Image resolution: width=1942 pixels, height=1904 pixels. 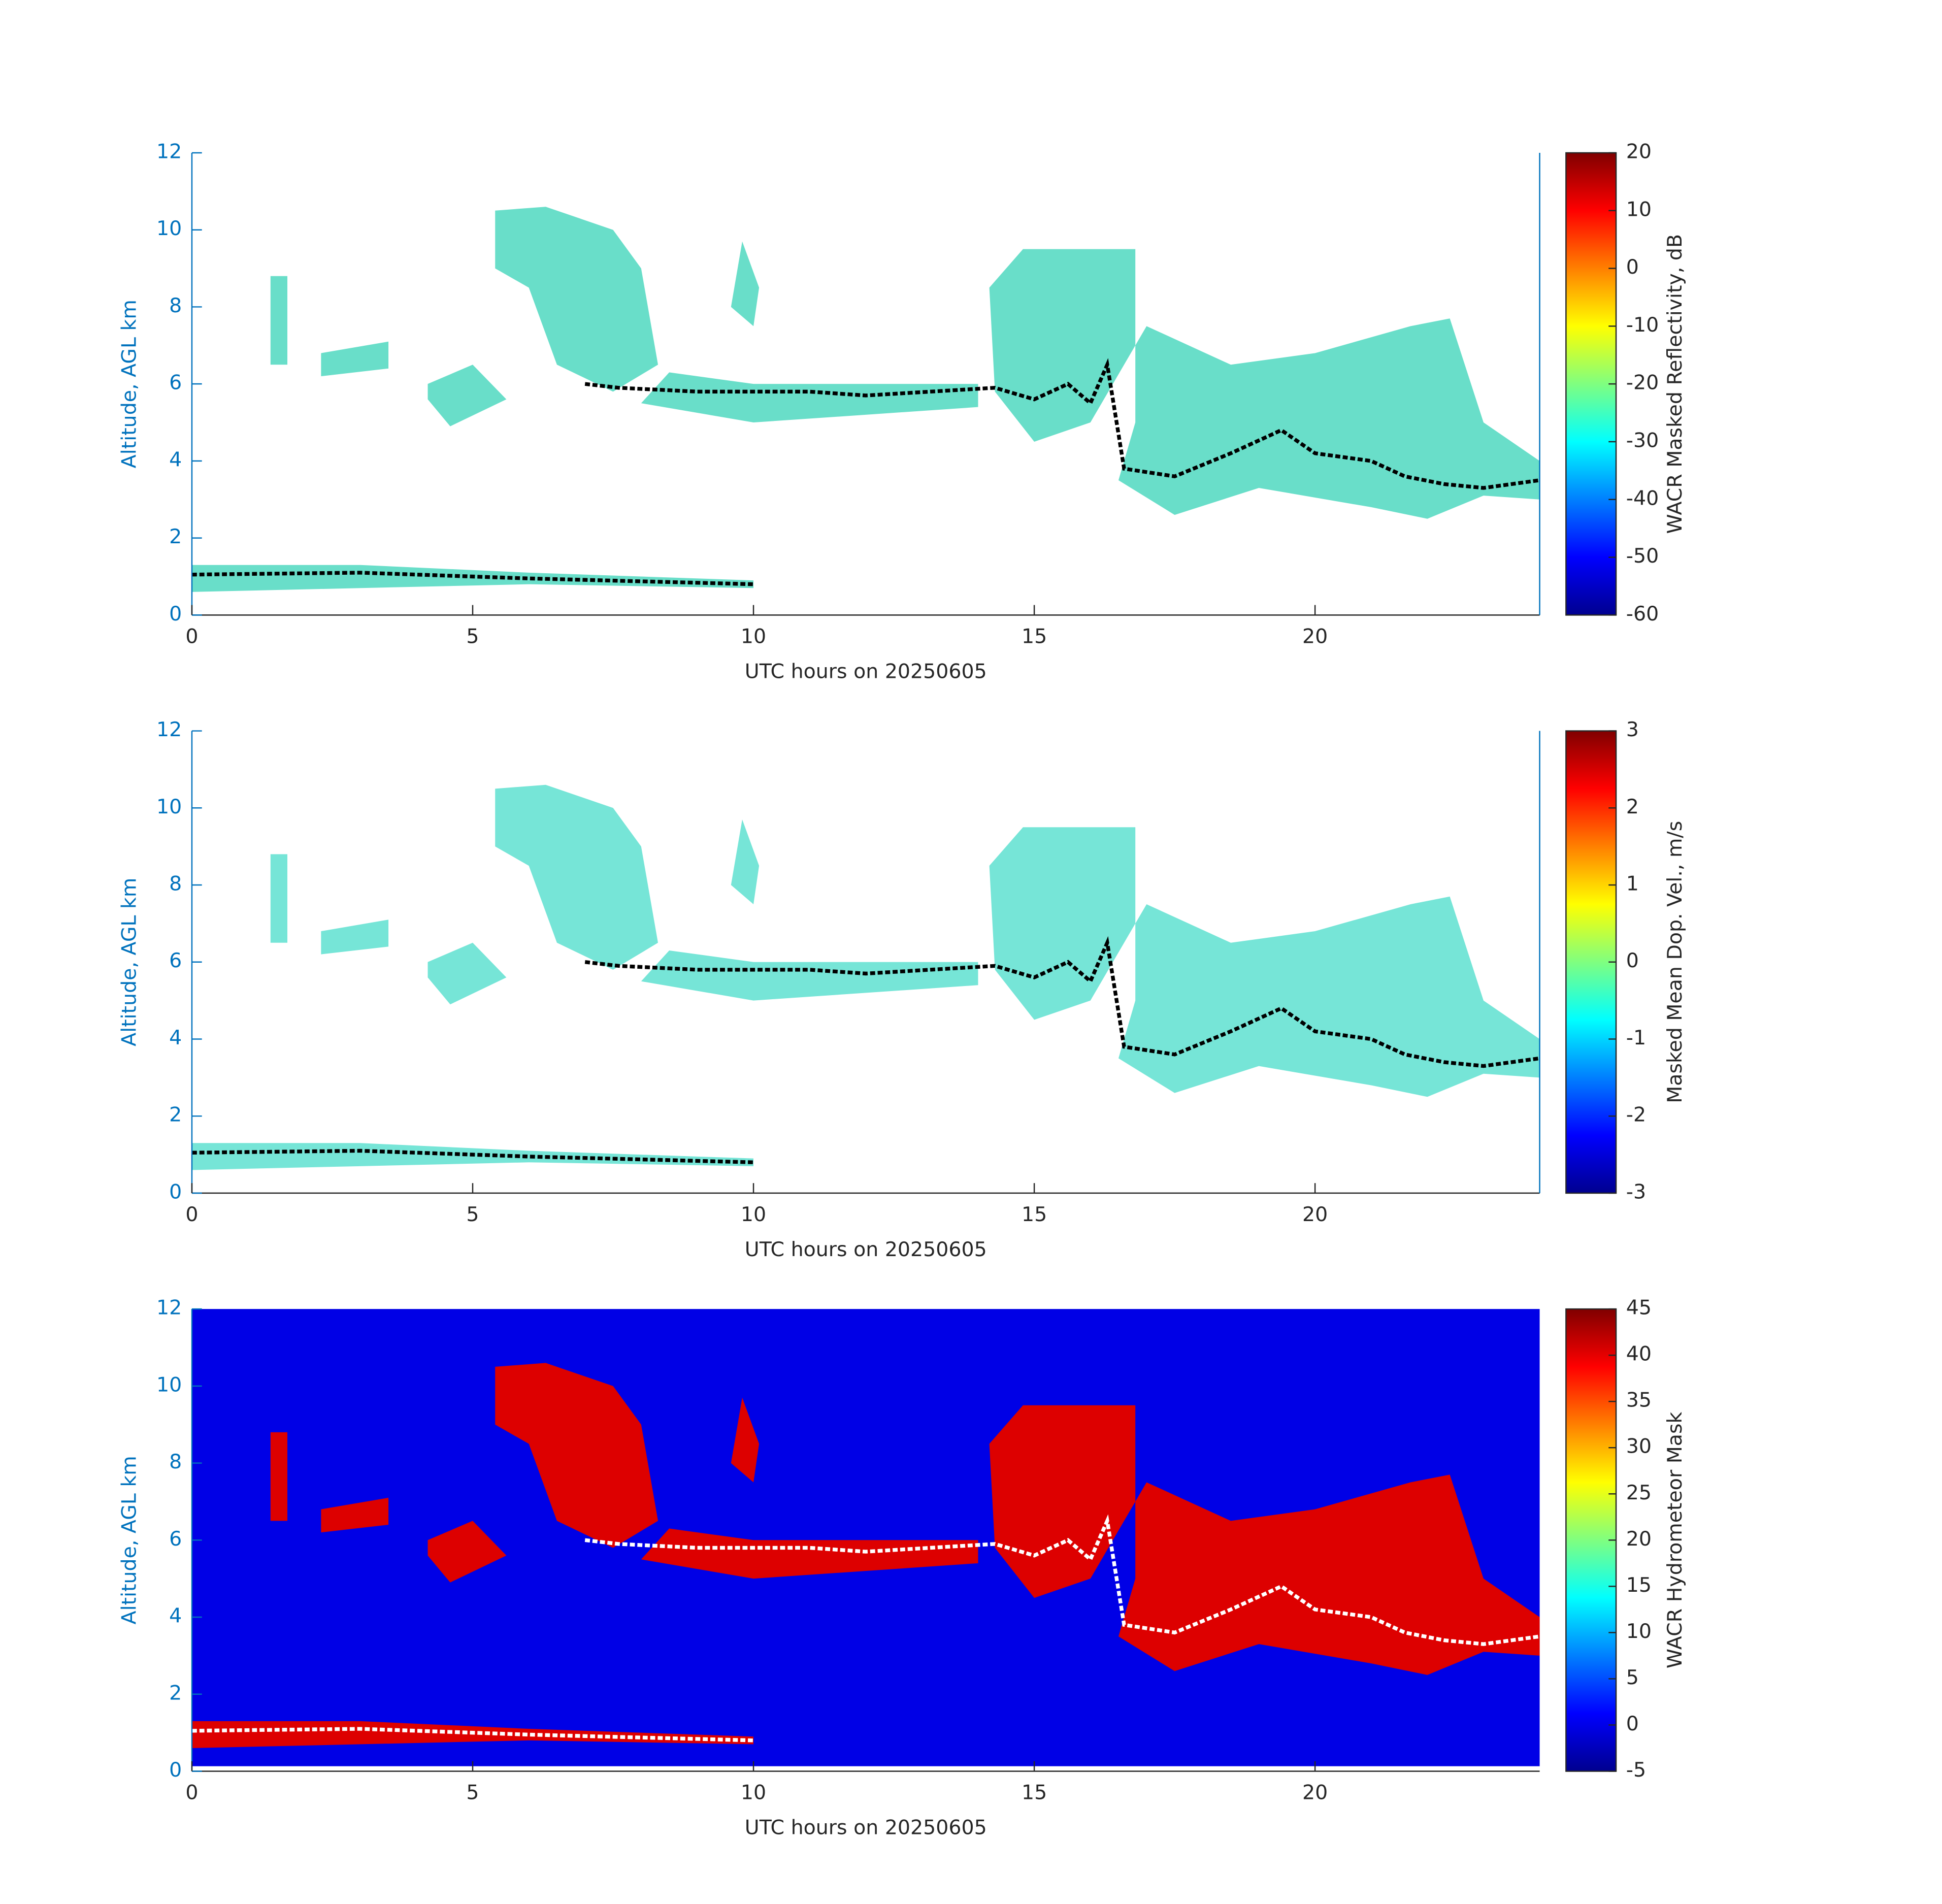 What do you see at coordinates (1639, 1447) in the screenshot?
I see `colorbar-tick-label: 30` at bounding box center [1639, 1447].